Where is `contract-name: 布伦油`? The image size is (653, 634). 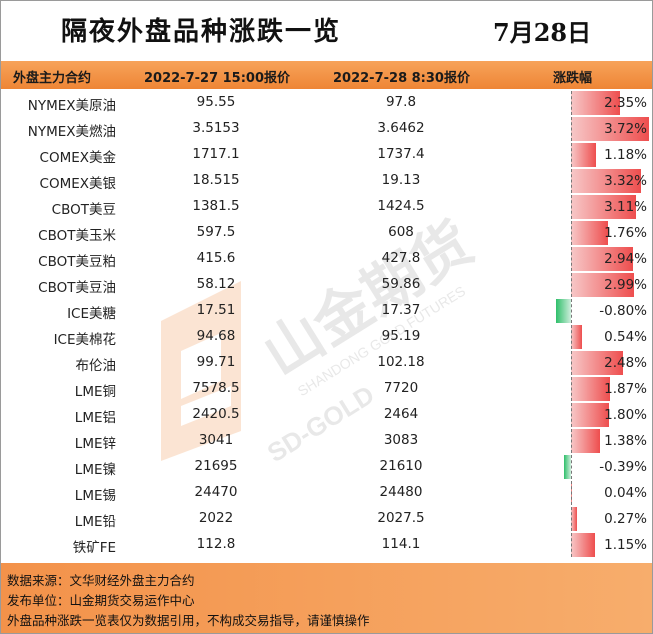 contract-name: 布伦油 is located at coordinates (96, 366).